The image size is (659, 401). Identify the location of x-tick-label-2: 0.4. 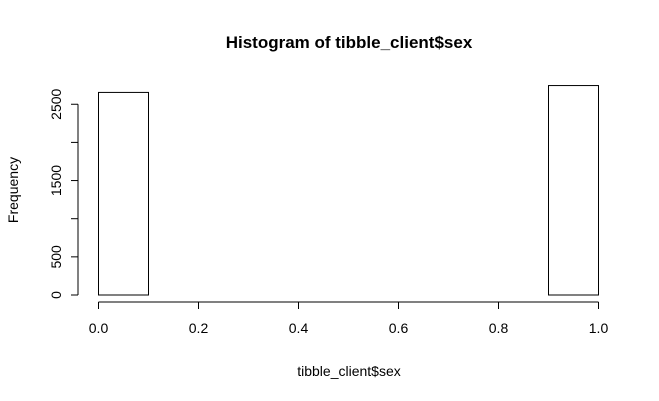
(299, 328).